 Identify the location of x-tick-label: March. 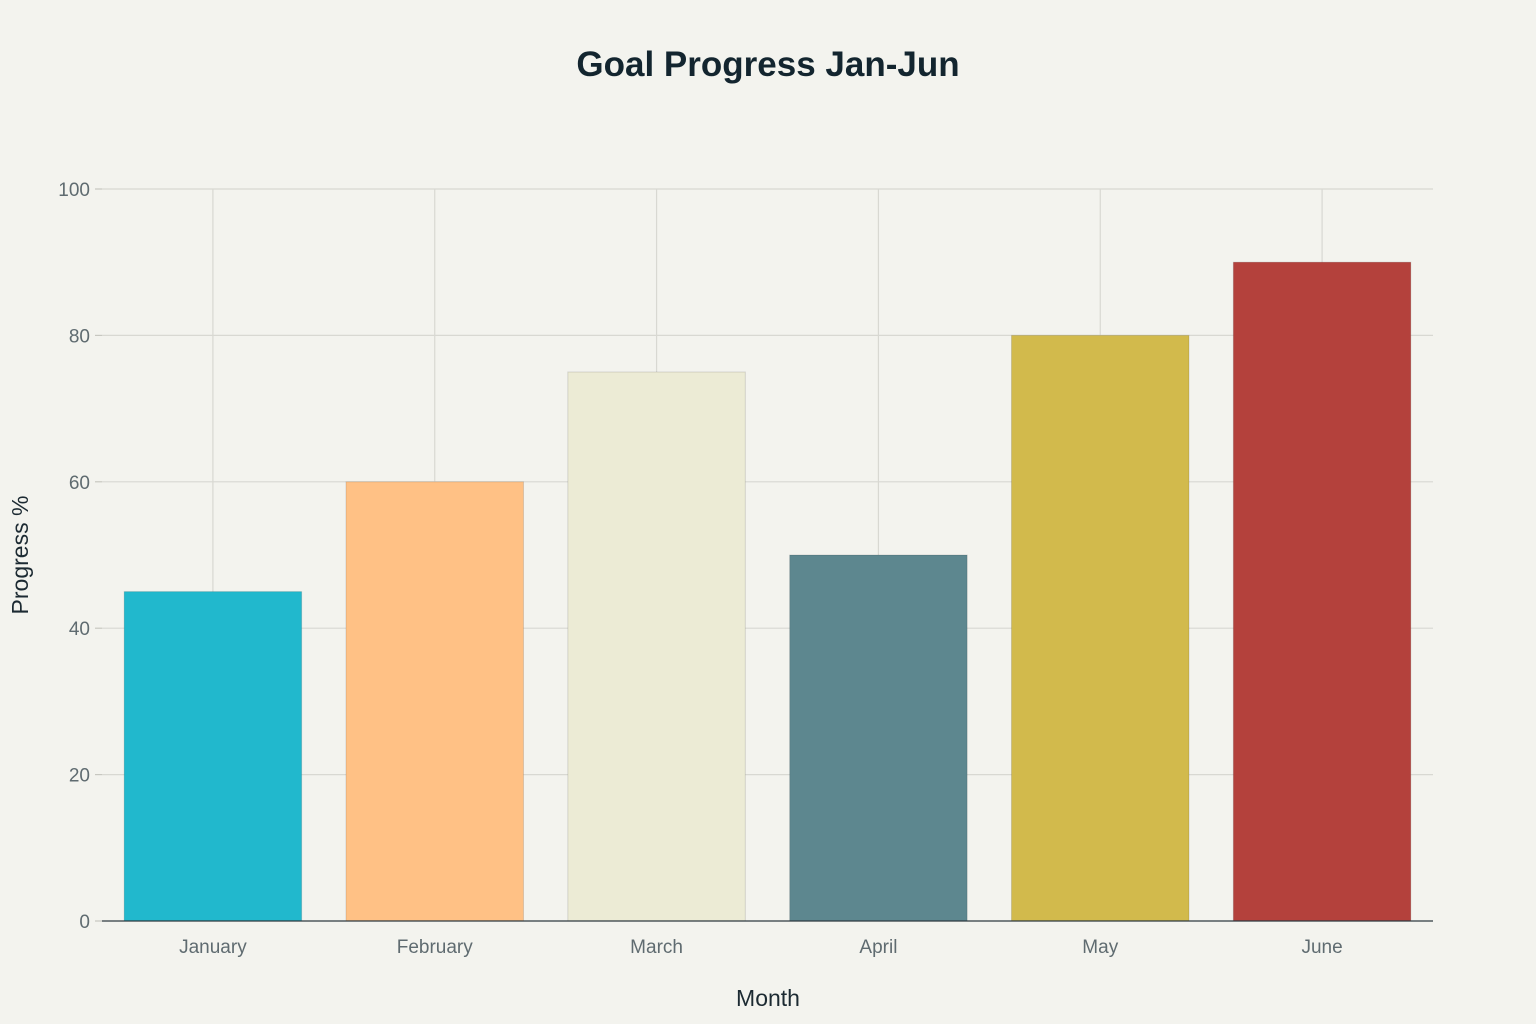
(656, 947).